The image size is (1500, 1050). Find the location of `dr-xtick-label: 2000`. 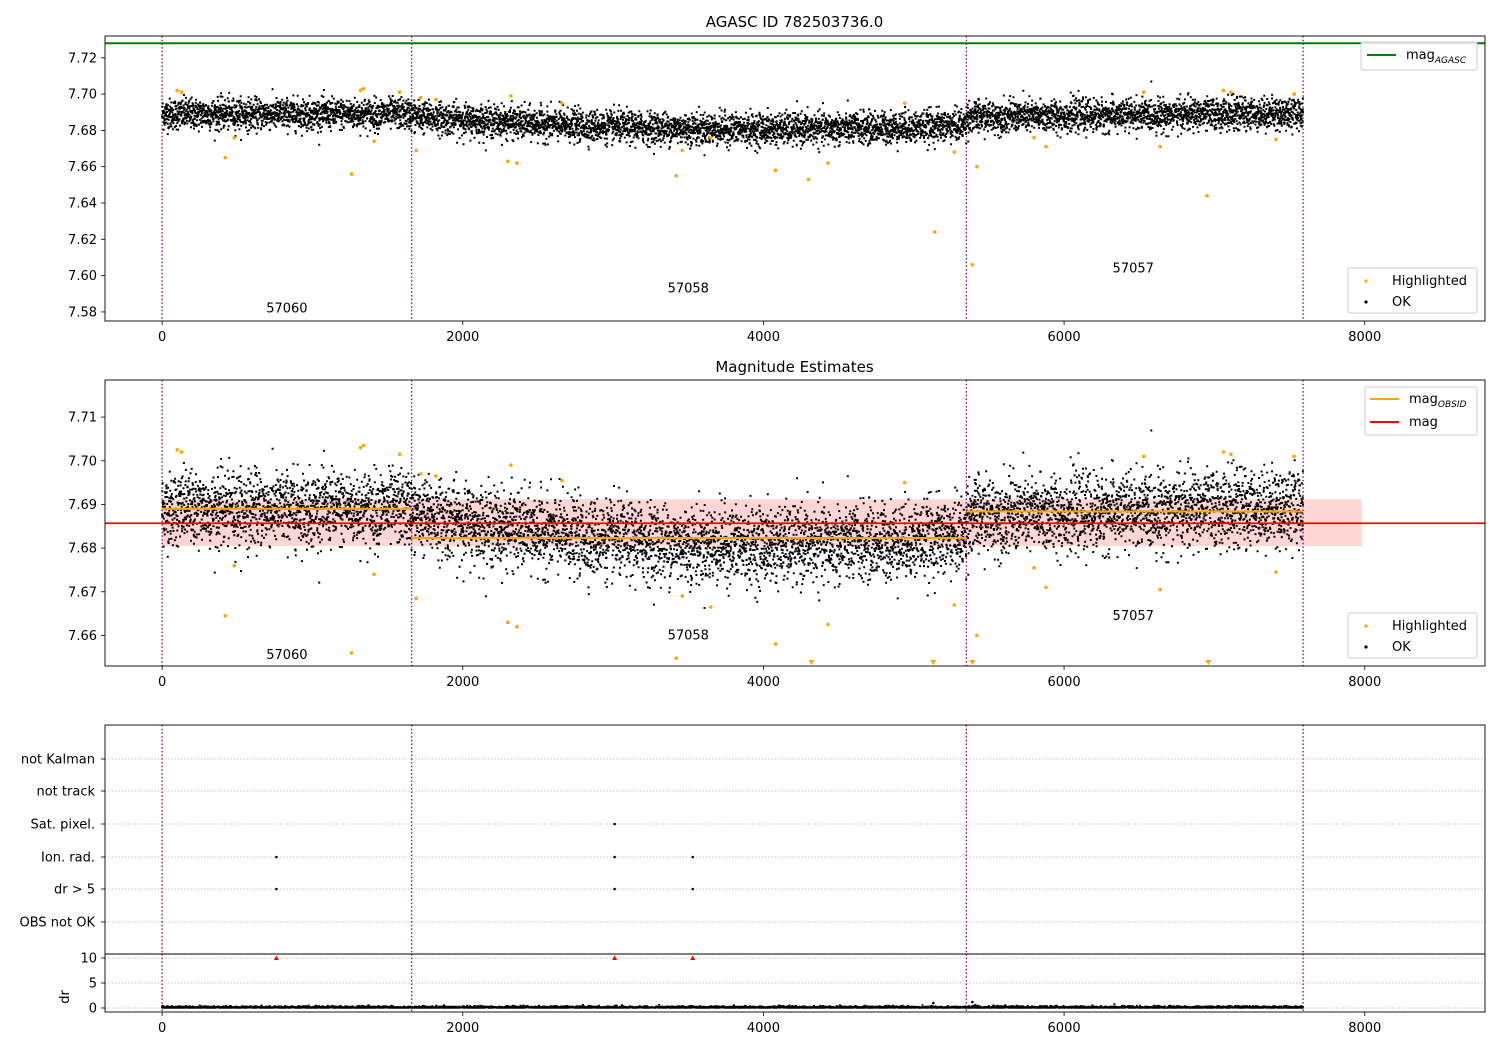

dr-xtick-label: 2000 is located at coordinates (462, 1028).